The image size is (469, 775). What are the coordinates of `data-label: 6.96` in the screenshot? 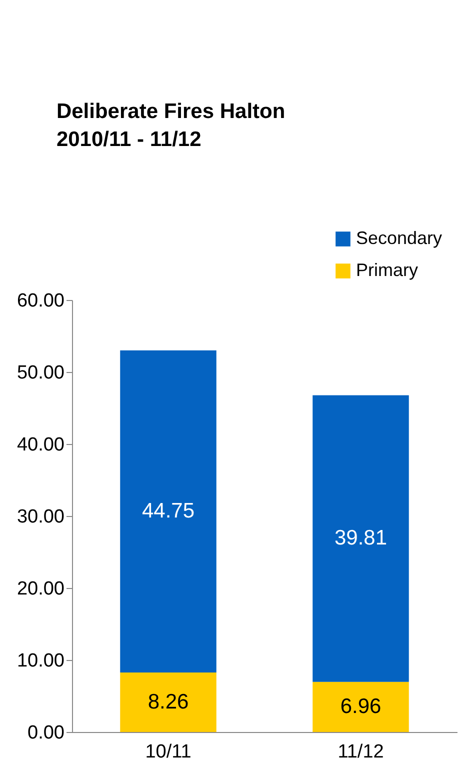 It's located at (361, 706).